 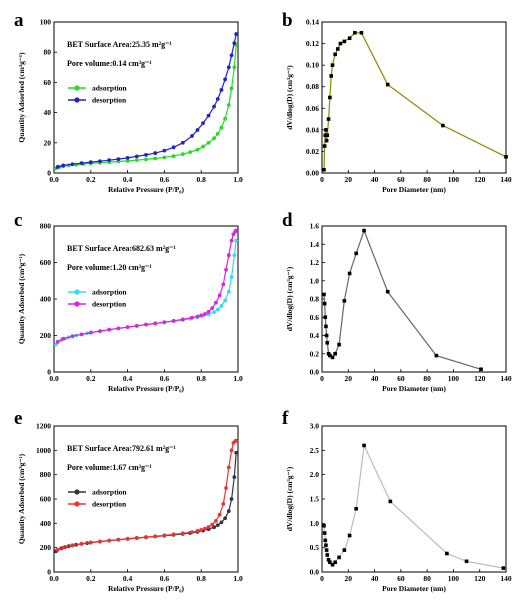 What do you see at coordinates (18, 220) in the screenshot?
I see `panel-letter: c` at bounding box center [18, 220].